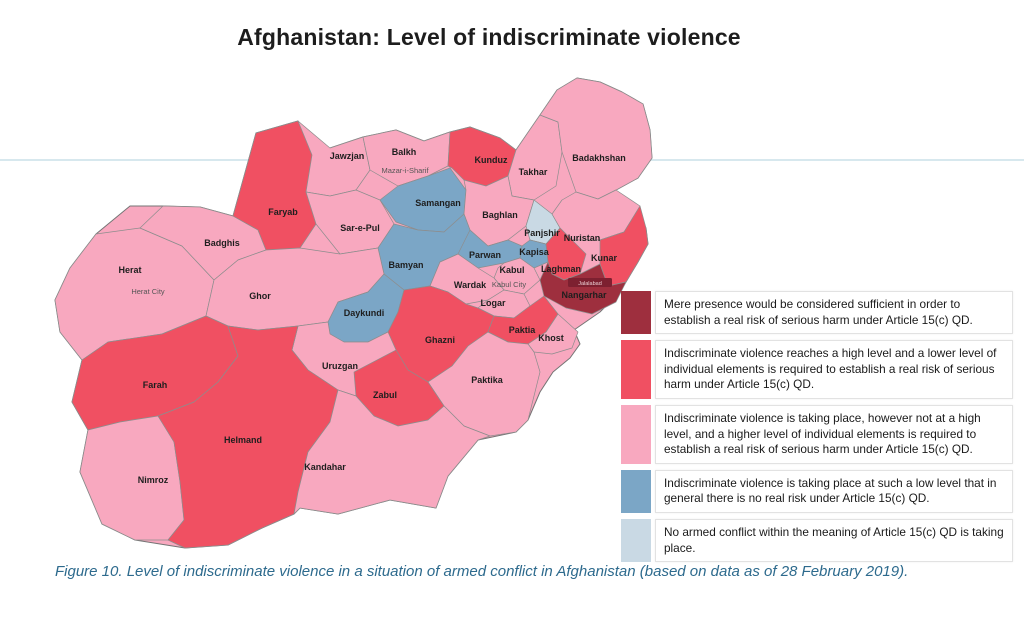  Describe the element at coordinates (129, 270) in the screenshot. I see `province-label-herat: Herat` at that location.